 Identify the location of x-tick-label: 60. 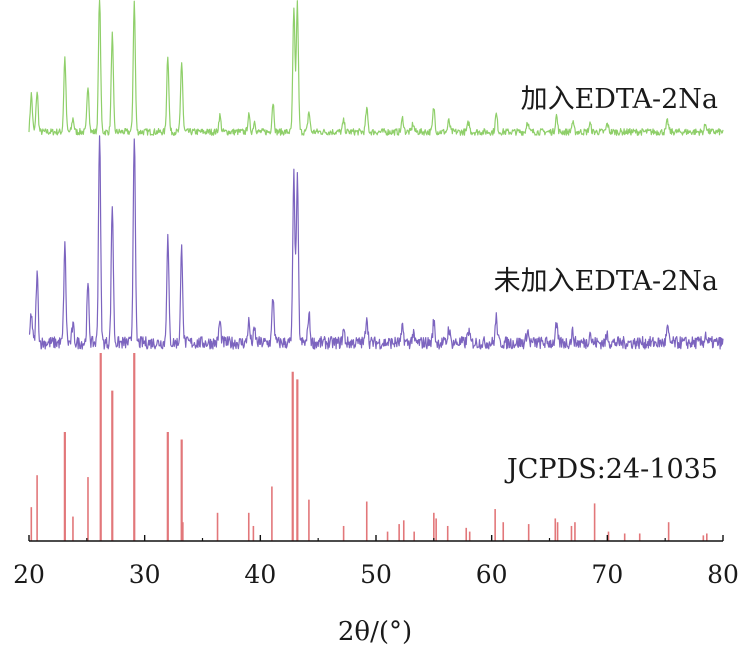
(492, 574).